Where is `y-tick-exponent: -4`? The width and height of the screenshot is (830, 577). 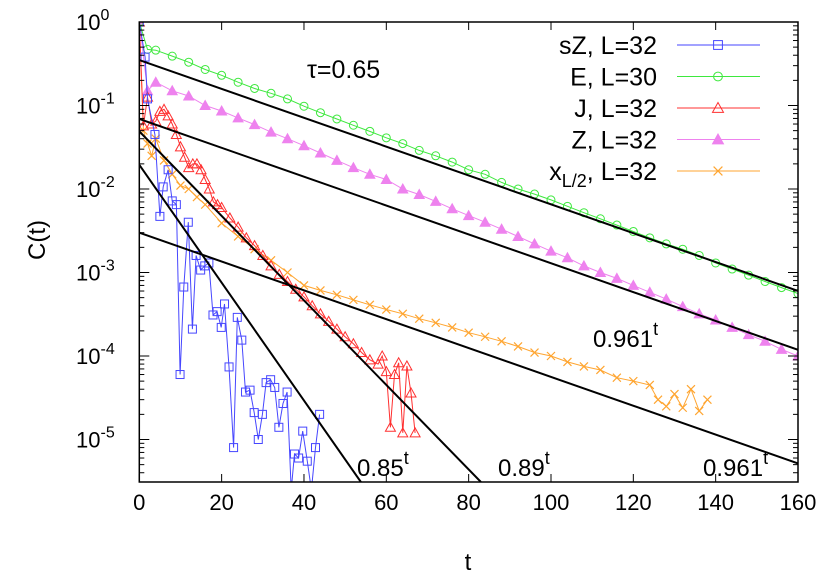 y-tick-exponent: -4 is located at coordinates (107, 349).